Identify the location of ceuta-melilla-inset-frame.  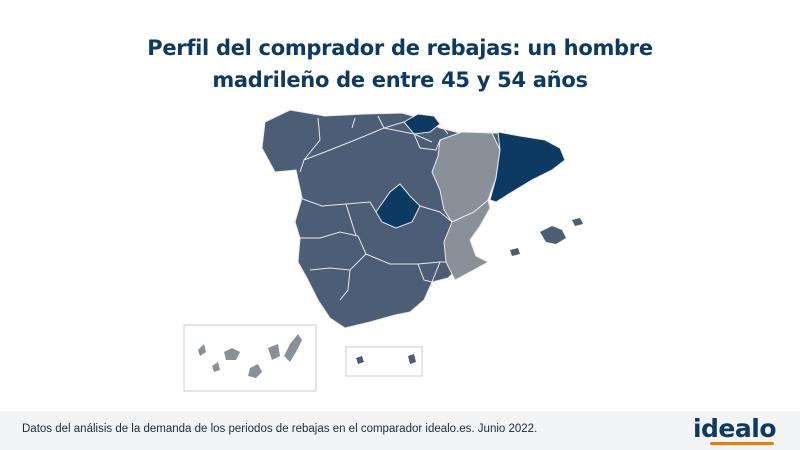
(384, 361).